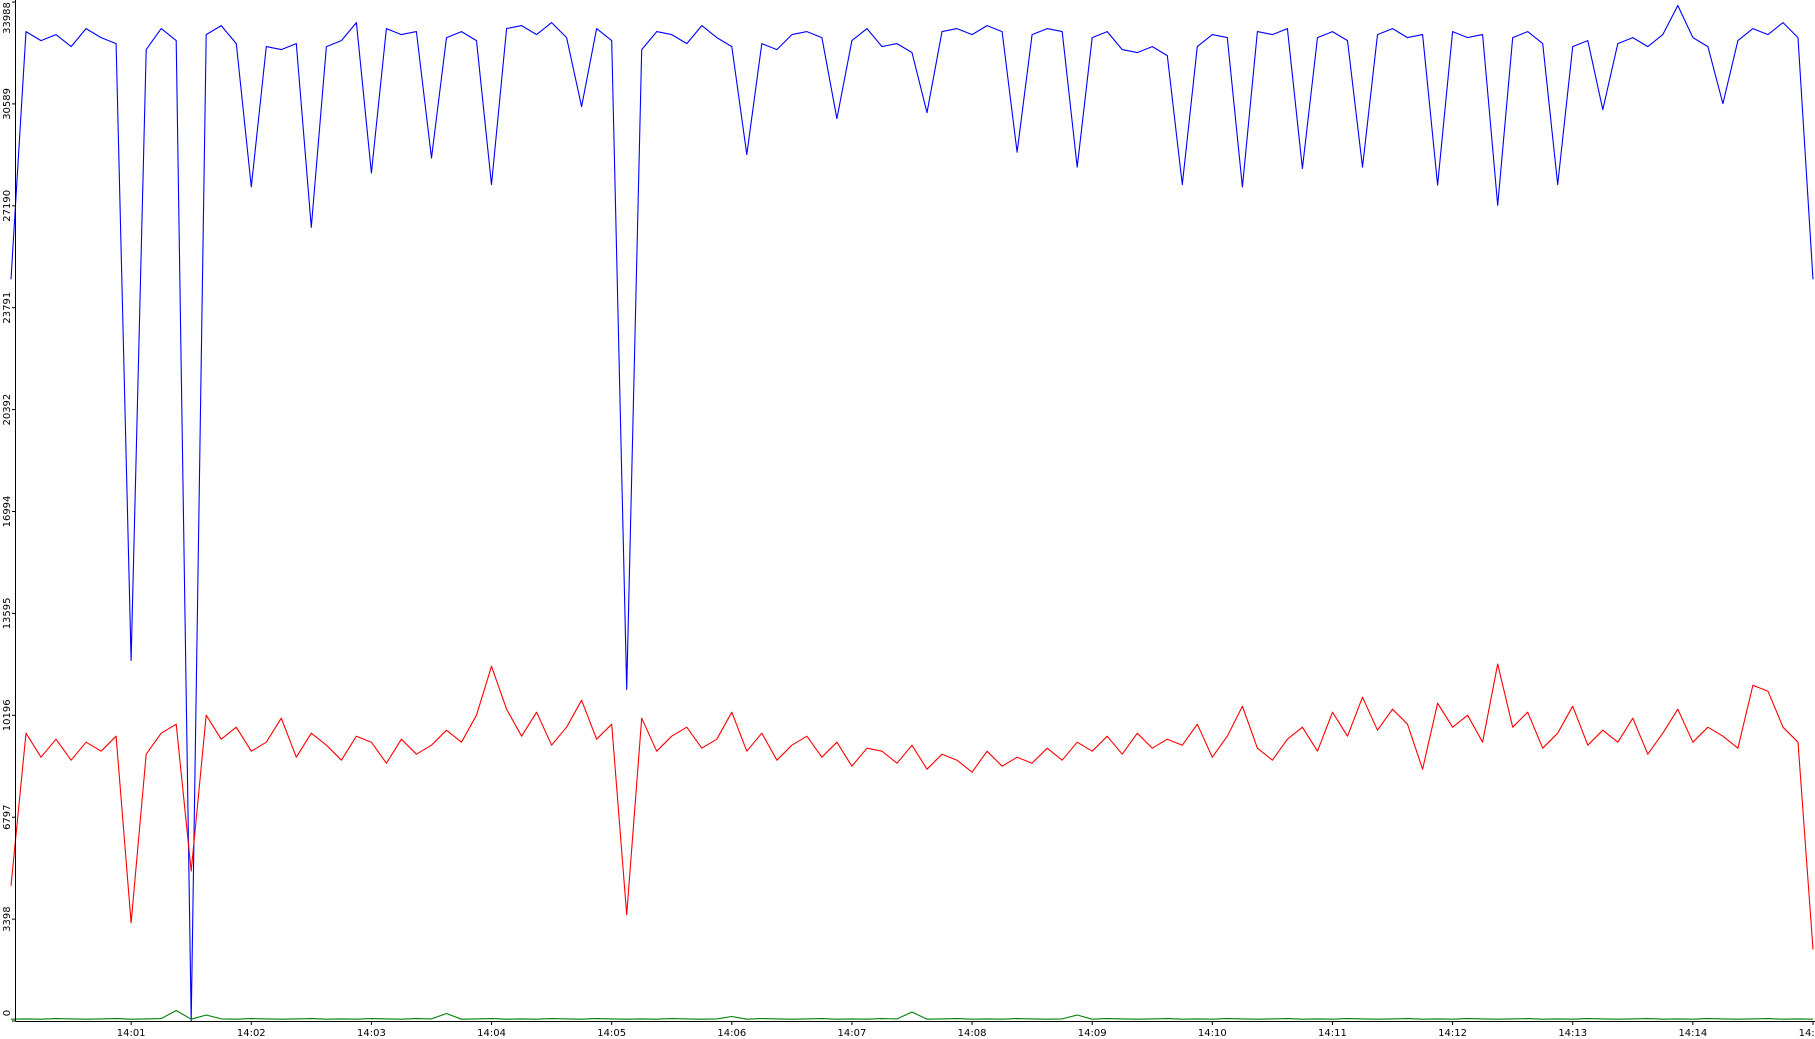 The image size is (1815, 1039). What do you see at coordinates (7, 512) in the screenshot?
I see `y-tick-label: 16994` at bounding box center [7, 512].